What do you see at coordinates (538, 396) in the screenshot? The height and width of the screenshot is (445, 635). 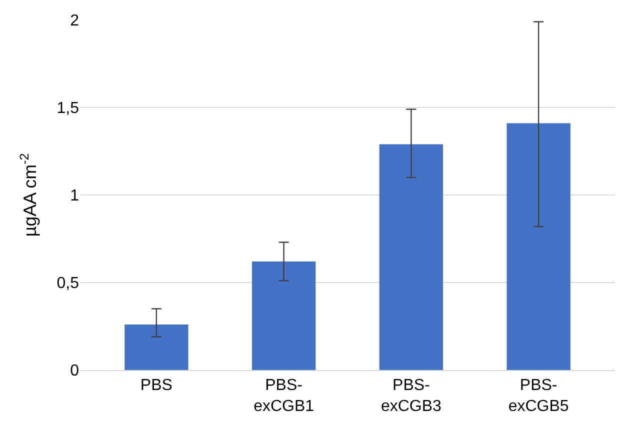 I see `x-tick-label: PBS- exCGB5` at bounding box center [538, 396].